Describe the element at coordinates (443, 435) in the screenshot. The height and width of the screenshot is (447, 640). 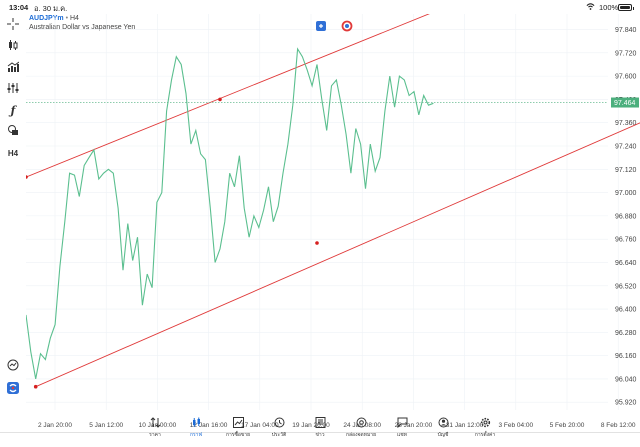
I see `tab-label: บัญชี` at that location.